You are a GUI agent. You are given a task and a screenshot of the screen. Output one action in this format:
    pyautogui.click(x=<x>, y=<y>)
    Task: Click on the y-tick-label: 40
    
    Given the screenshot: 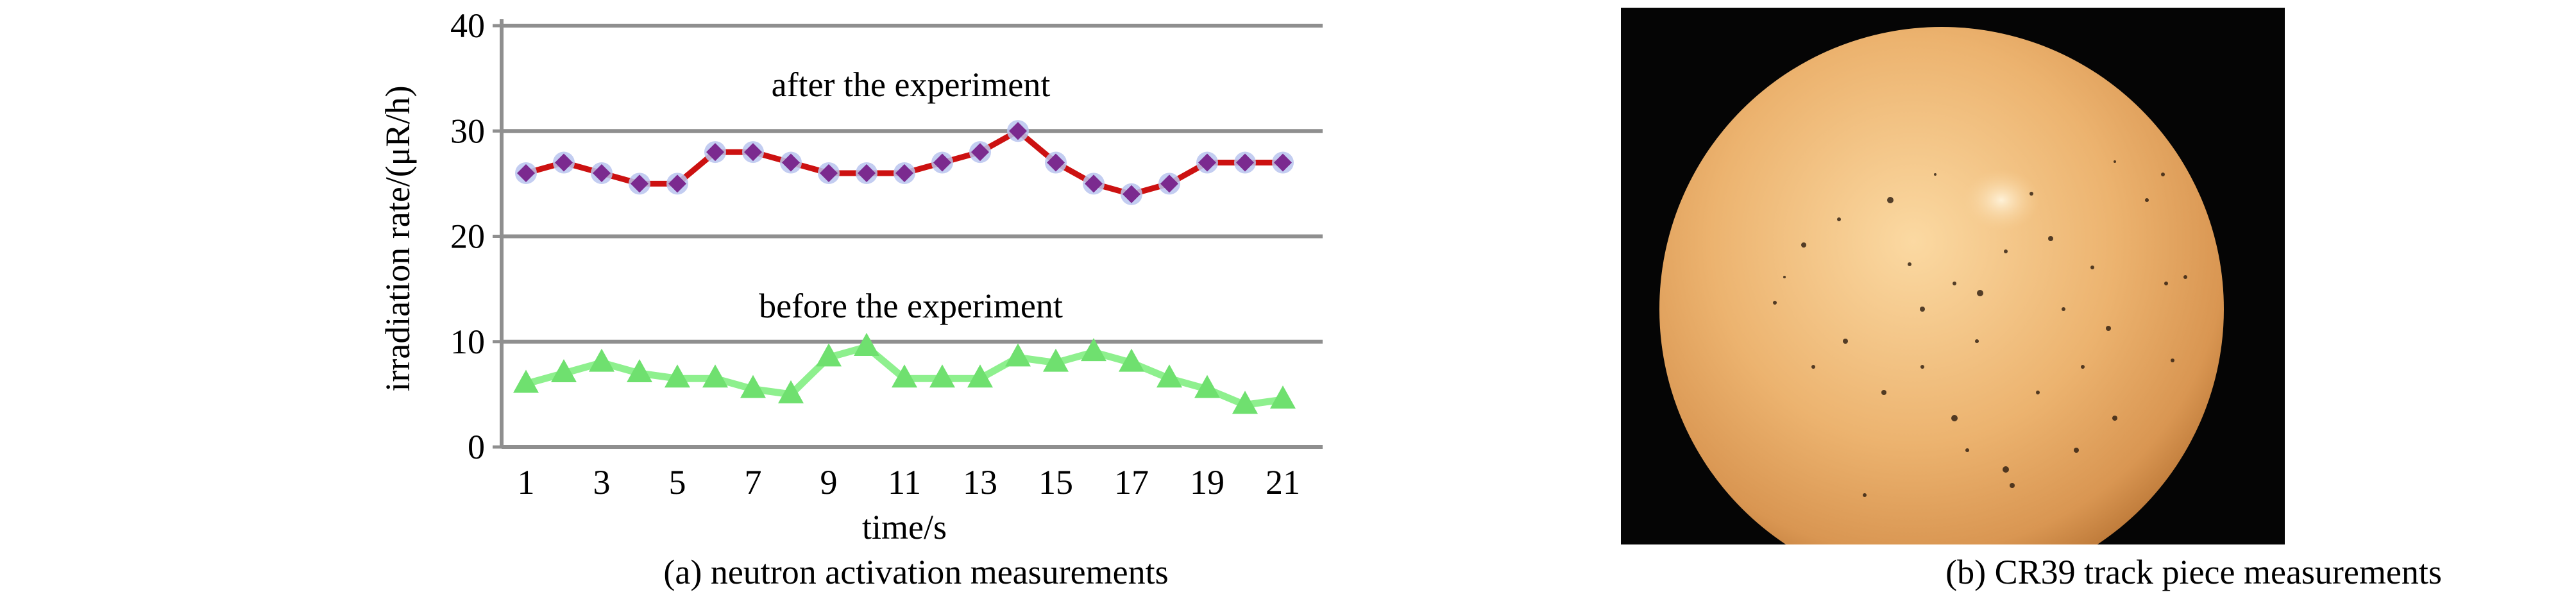 What is the action you would take?
    pyautogui.click(x=467, y=25)
    